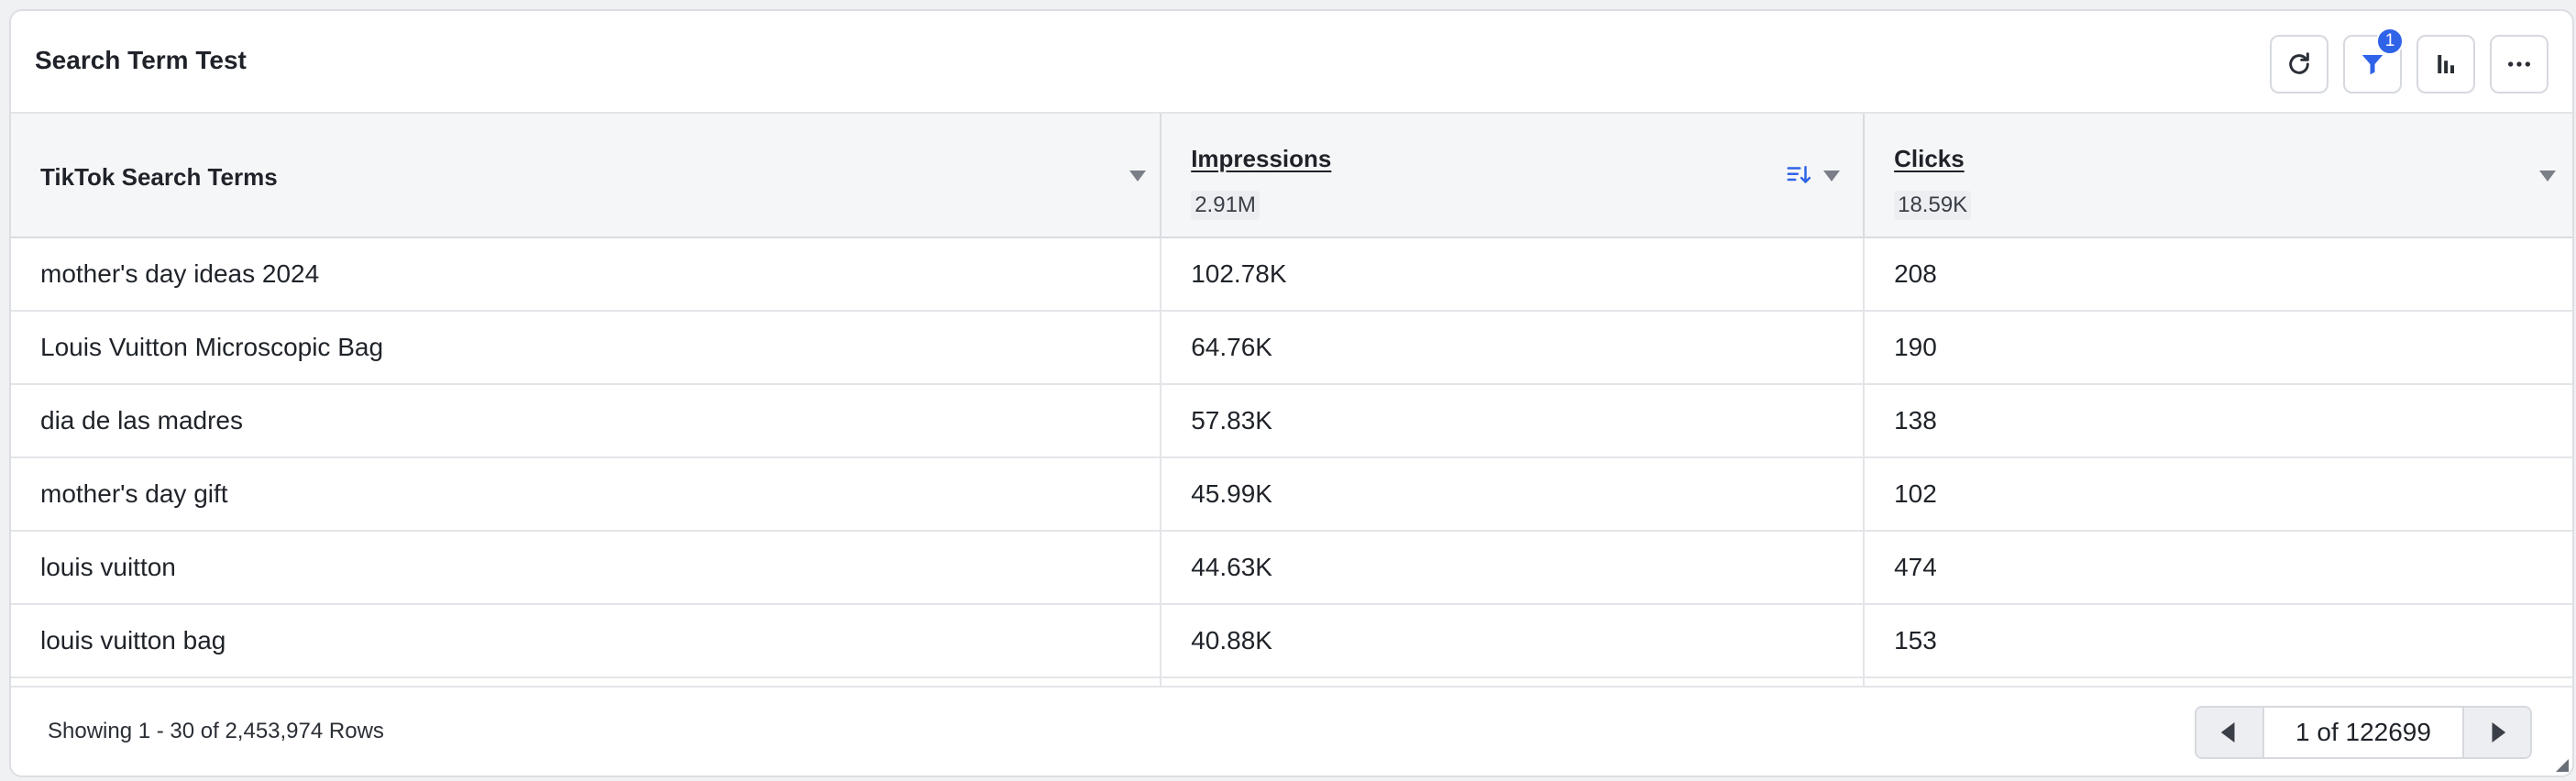 The width and height of the screenshot is (2576, 781). What do you see at coordinates (1929, 158) in the screenshot?
I see `column-label: Clicks` at bounding box center [1929, 158].